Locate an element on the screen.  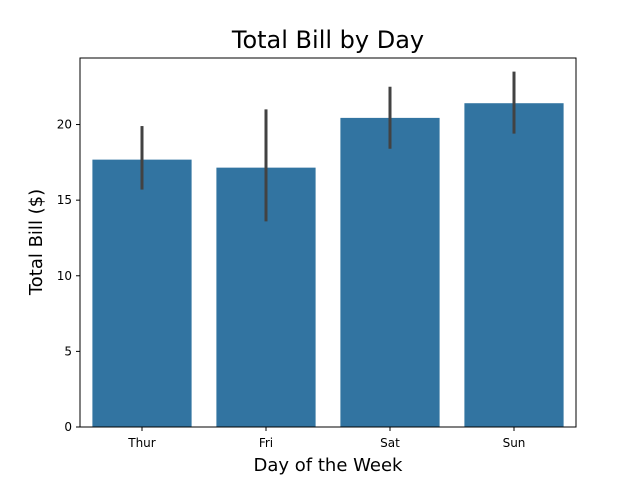
x-axis-ticks: Thur Fri Sat Sun is located at coordinates (326, 438).